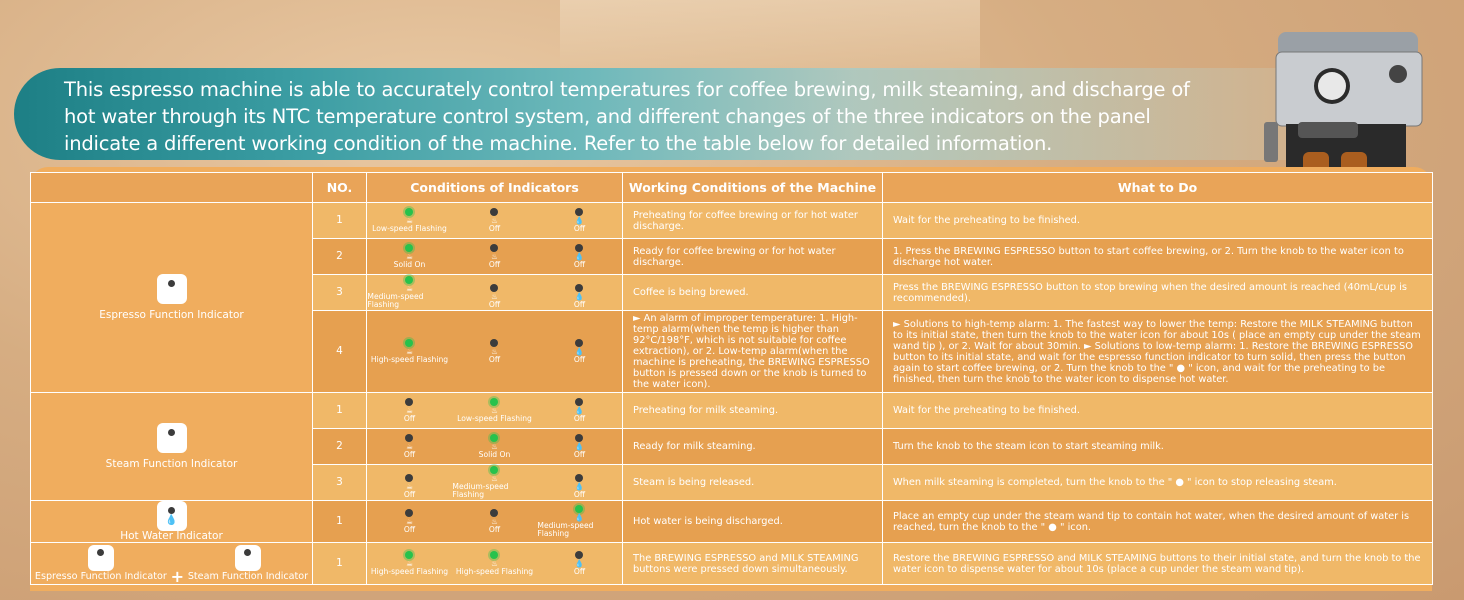 The height and width of the screenshot is (600, 1464). Describe the element at coordinates (171, 516) in the screenshot. I see `hot-water-function-icon: 💧` at that location.